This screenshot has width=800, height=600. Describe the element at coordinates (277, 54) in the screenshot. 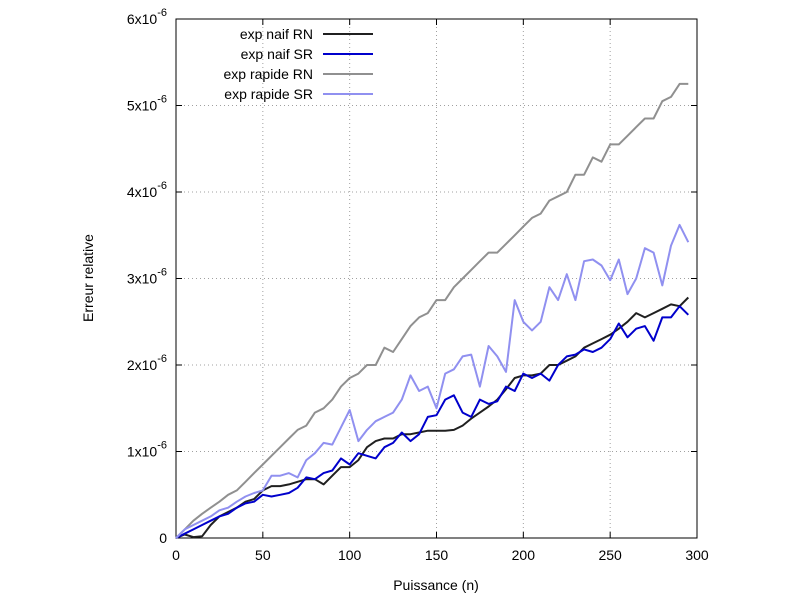

I see `legend-label: exp naif SR` at that location.